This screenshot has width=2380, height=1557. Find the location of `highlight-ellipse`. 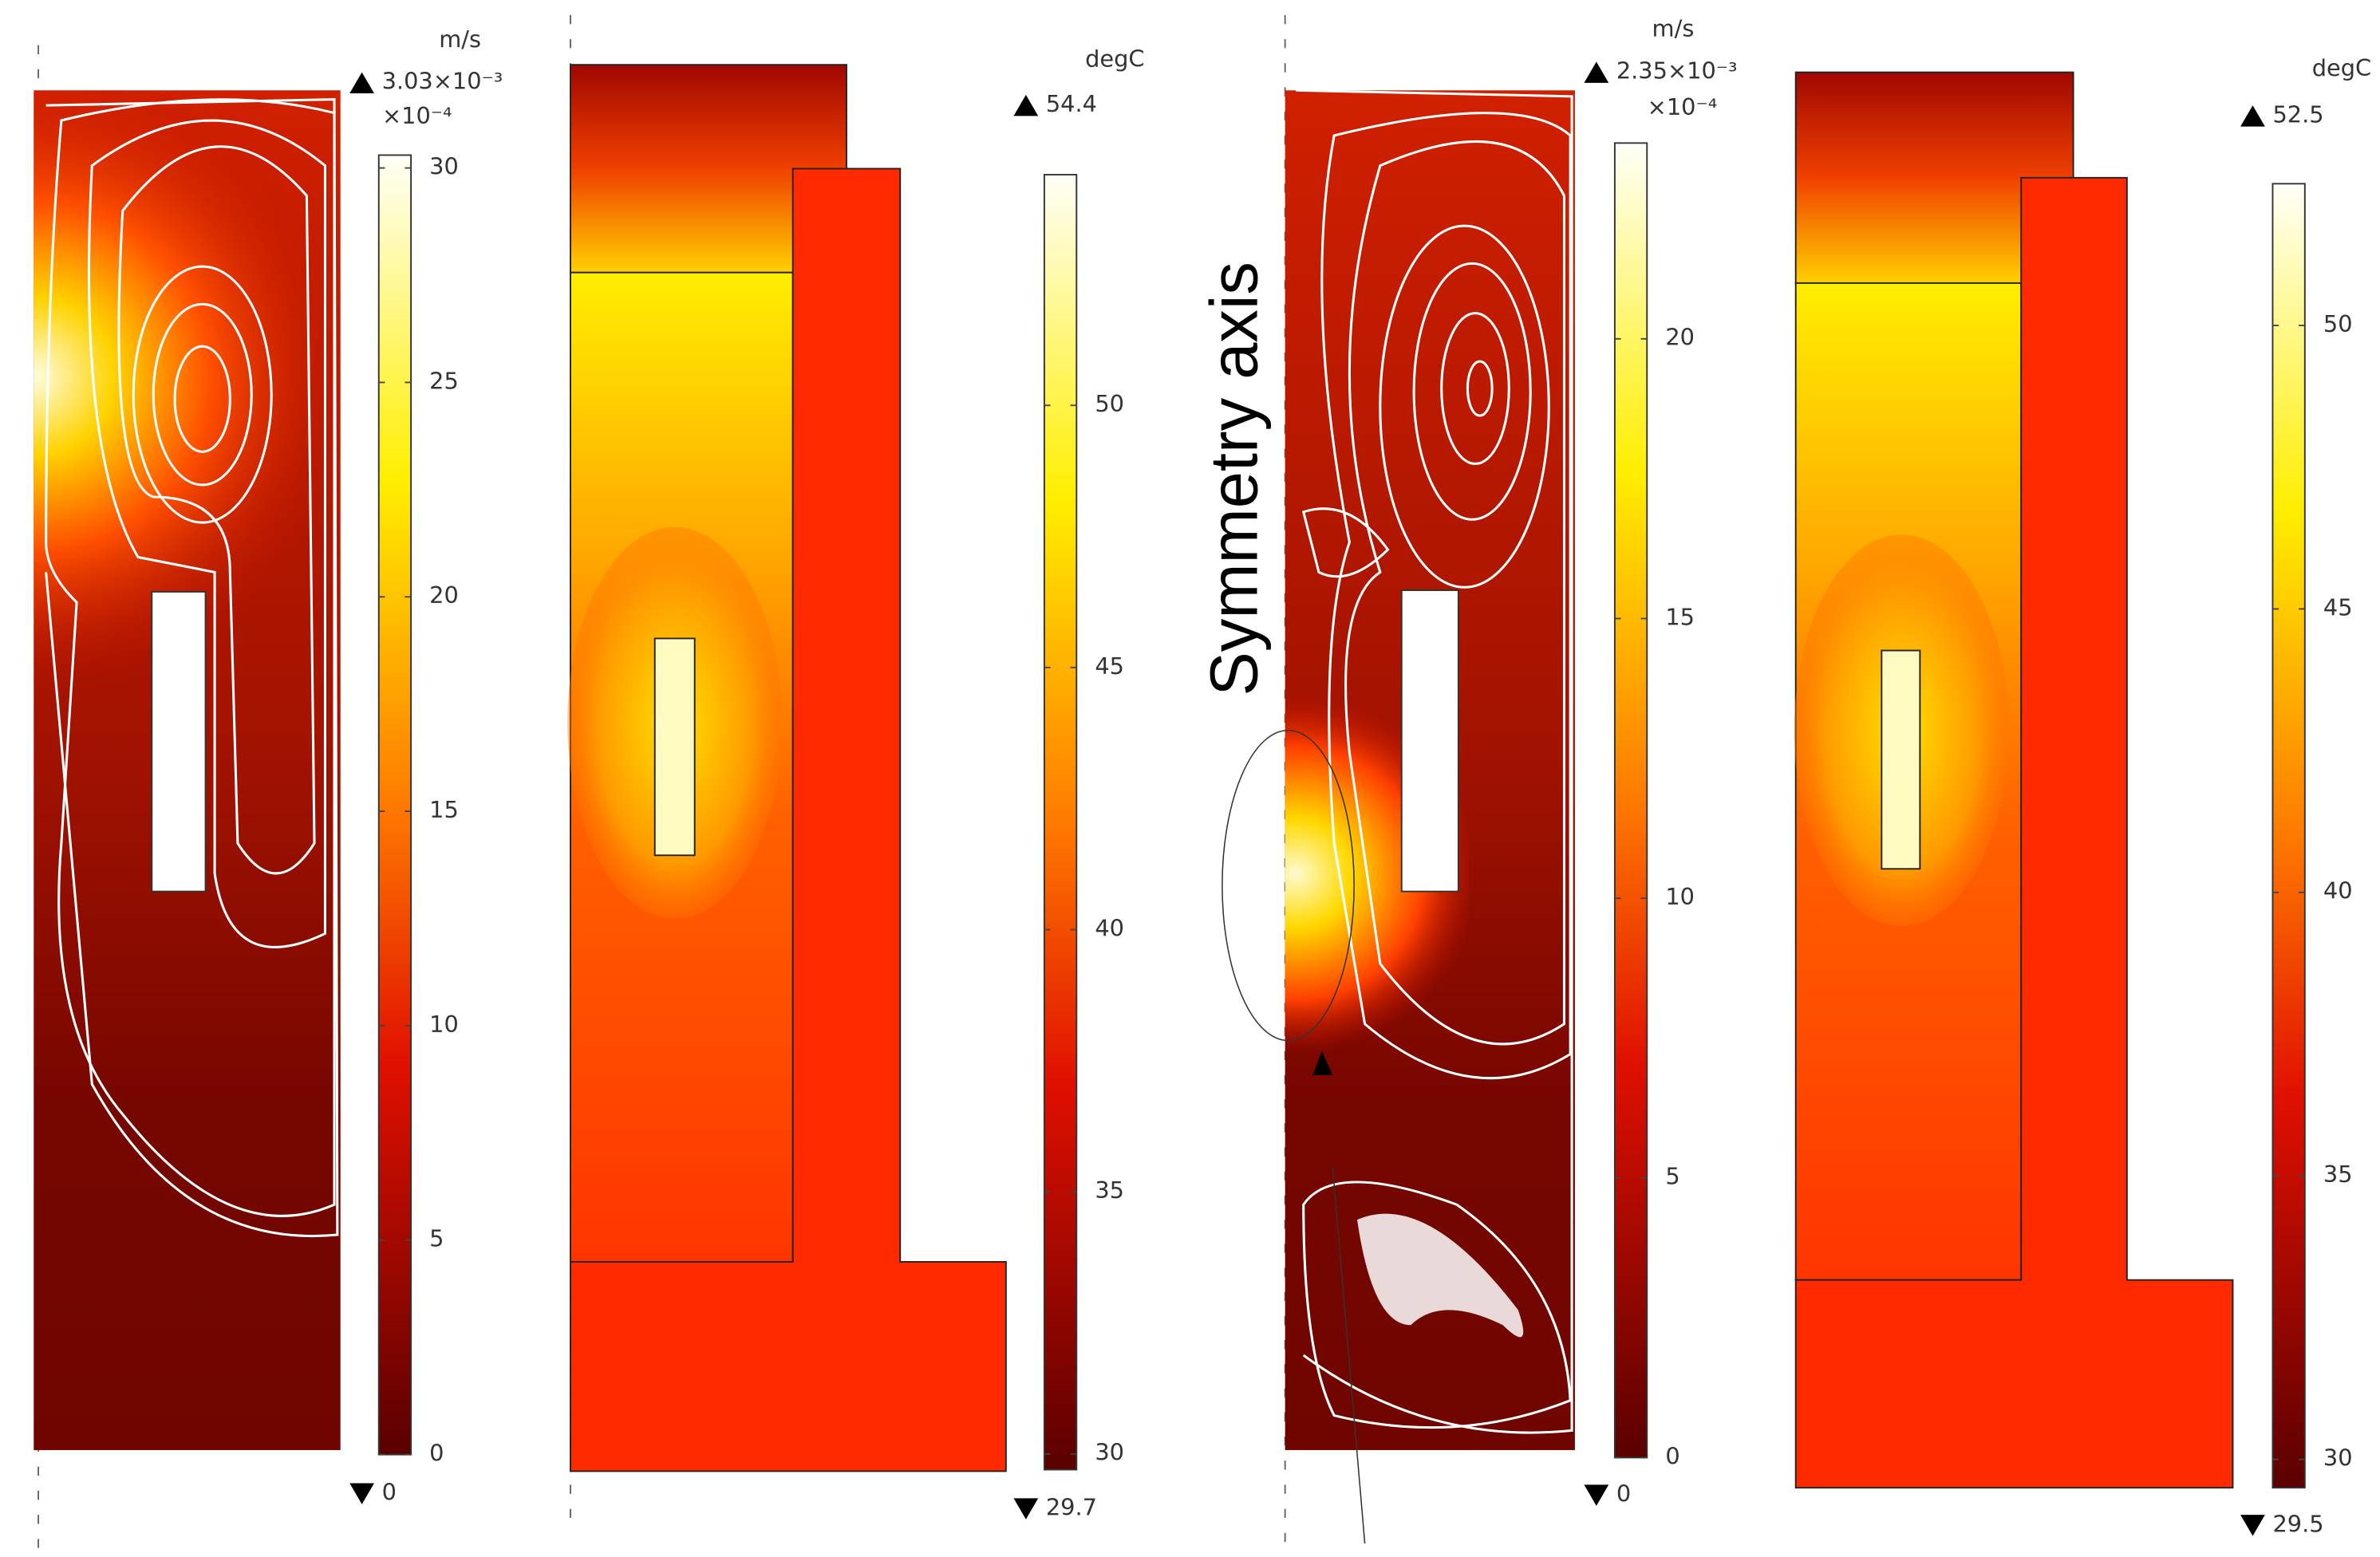

highlight-ellipse is located at coordinates (1288, 885).